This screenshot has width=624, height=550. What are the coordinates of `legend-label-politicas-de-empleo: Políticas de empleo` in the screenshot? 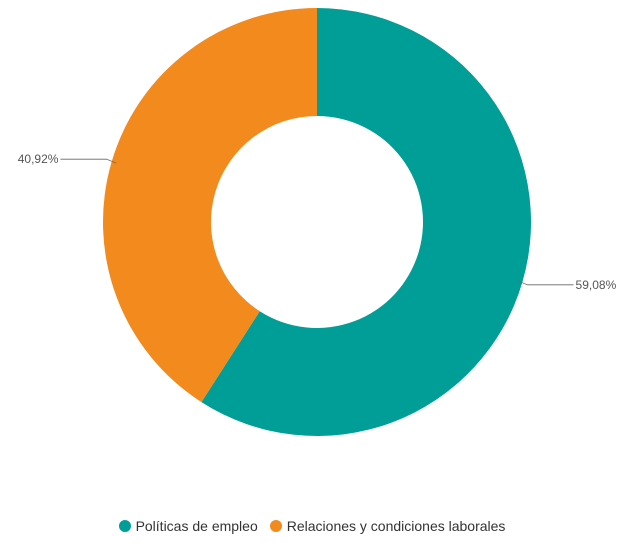 It's located at (196, 526).